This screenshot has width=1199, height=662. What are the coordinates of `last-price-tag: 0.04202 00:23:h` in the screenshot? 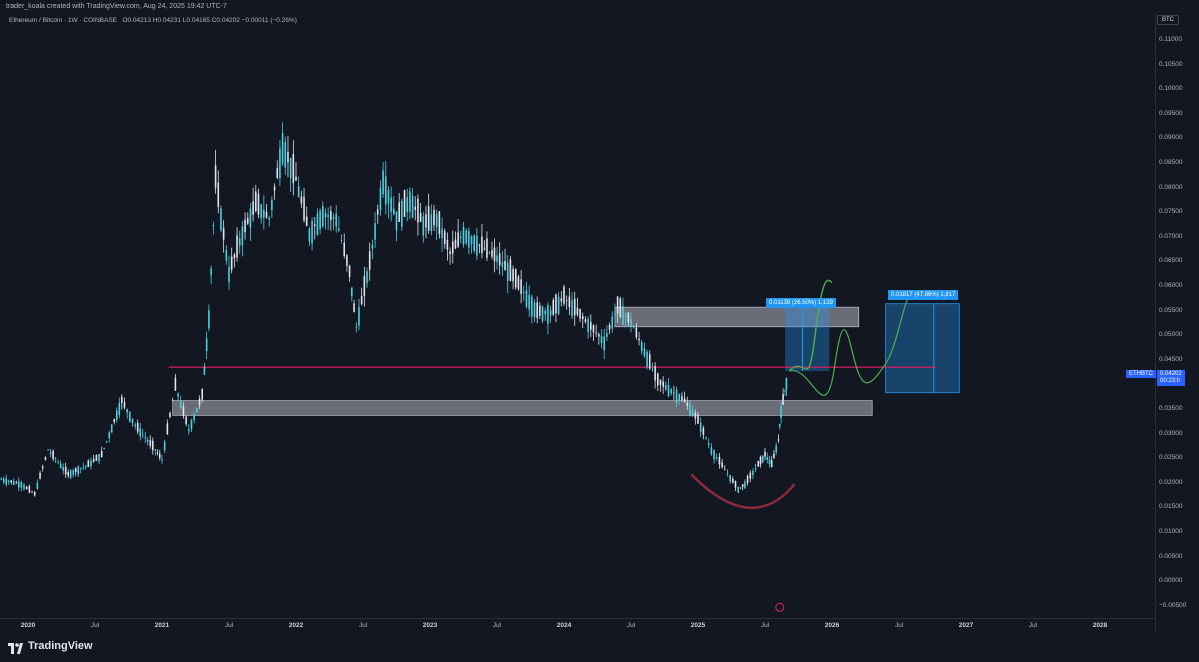 It's located at (1171, 378).